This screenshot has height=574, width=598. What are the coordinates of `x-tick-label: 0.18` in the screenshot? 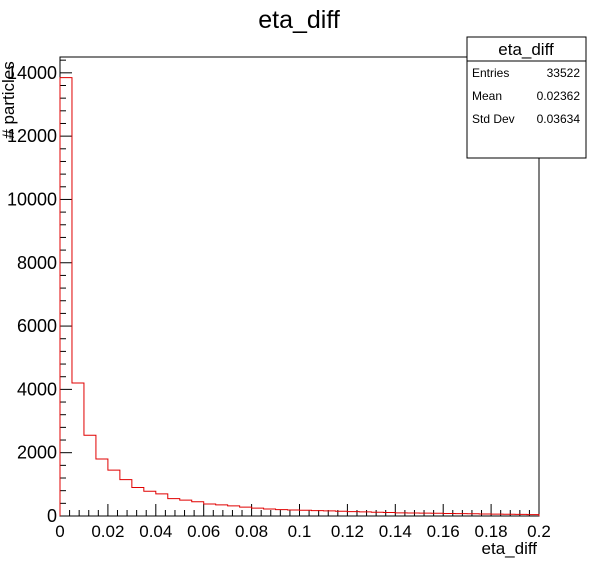 It's located at (491, 531).